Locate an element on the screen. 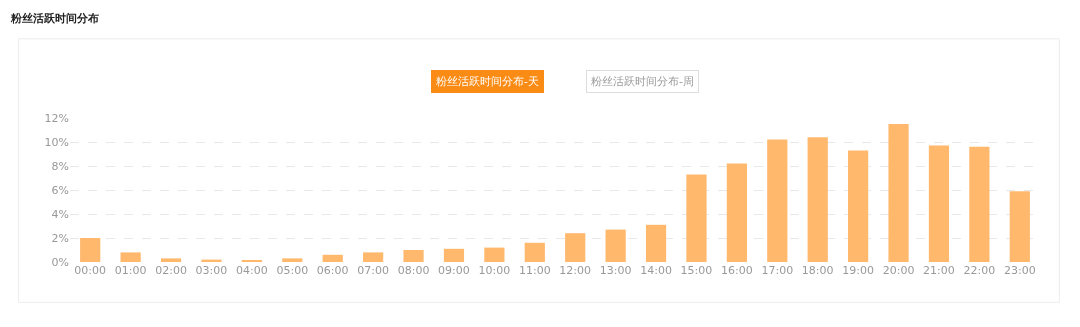  x-tick-label: 02:00 is located at coordinates (171, 270).